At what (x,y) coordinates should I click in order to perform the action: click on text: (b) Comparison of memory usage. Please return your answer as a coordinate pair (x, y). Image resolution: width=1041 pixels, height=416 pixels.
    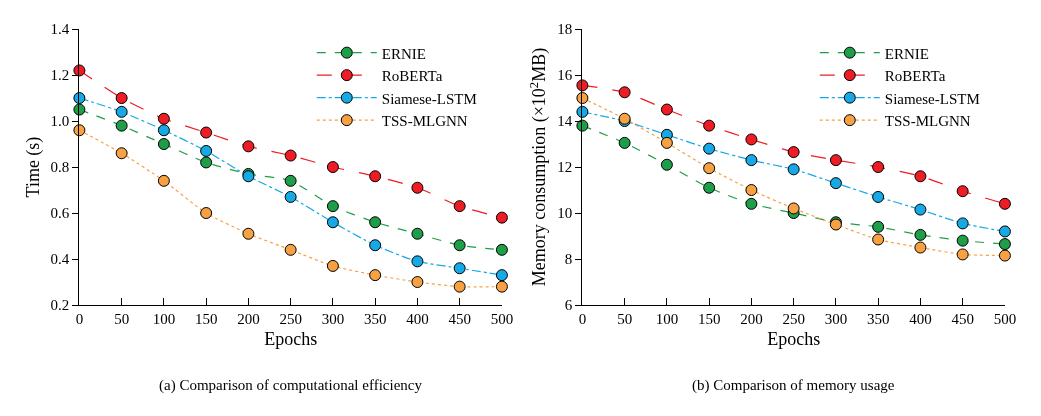
    Looking at the image, I should click on (793, 385).